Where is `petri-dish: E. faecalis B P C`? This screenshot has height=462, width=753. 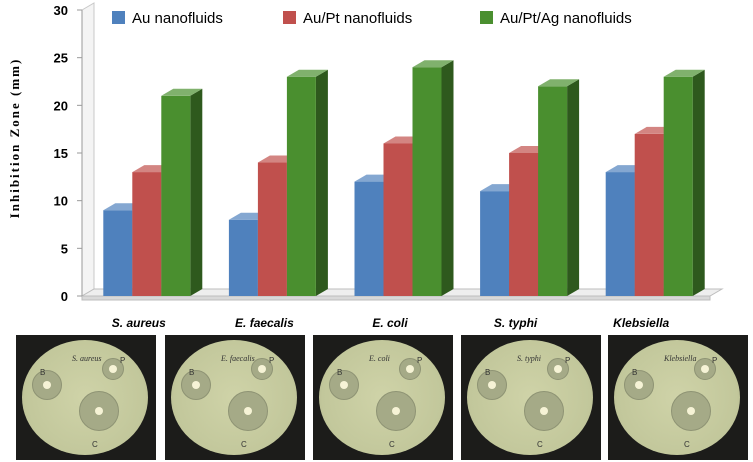 petri-dish: E. faecalis B P C is located at coordinates (234, 397).